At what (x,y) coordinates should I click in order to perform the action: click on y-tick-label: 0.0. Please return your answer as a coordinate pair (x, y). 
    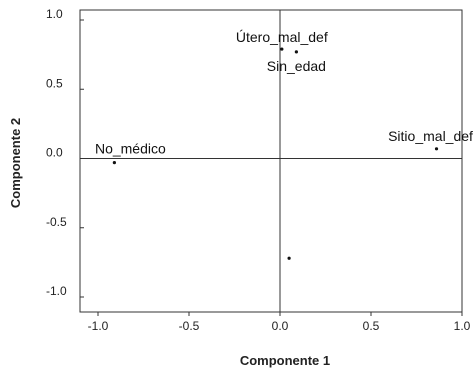
    Looking at the image, I should click on (54, 153).